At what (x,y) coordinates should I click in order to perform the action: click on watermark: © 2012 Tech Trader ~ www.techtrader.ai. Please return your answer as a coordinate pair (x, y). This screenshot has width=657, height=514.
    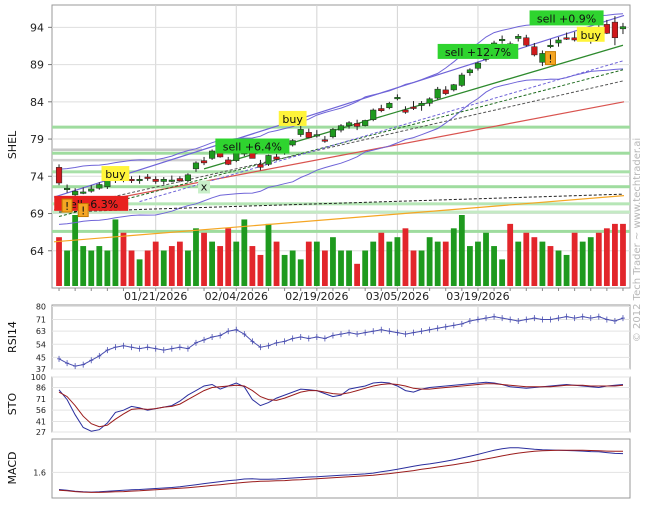
    Looking at the image, I should click on (637, 240).